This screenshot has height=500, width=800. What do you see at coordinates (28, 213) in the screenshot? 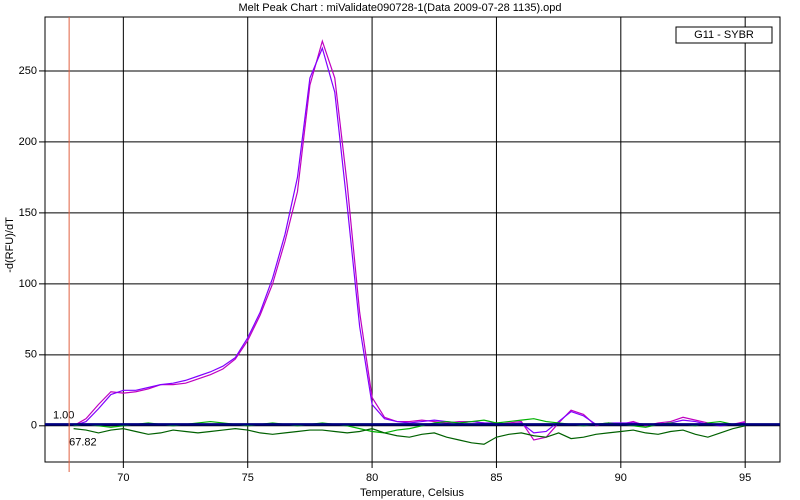
I see `y-tick-label: 150` at bounding box center [28, 213].